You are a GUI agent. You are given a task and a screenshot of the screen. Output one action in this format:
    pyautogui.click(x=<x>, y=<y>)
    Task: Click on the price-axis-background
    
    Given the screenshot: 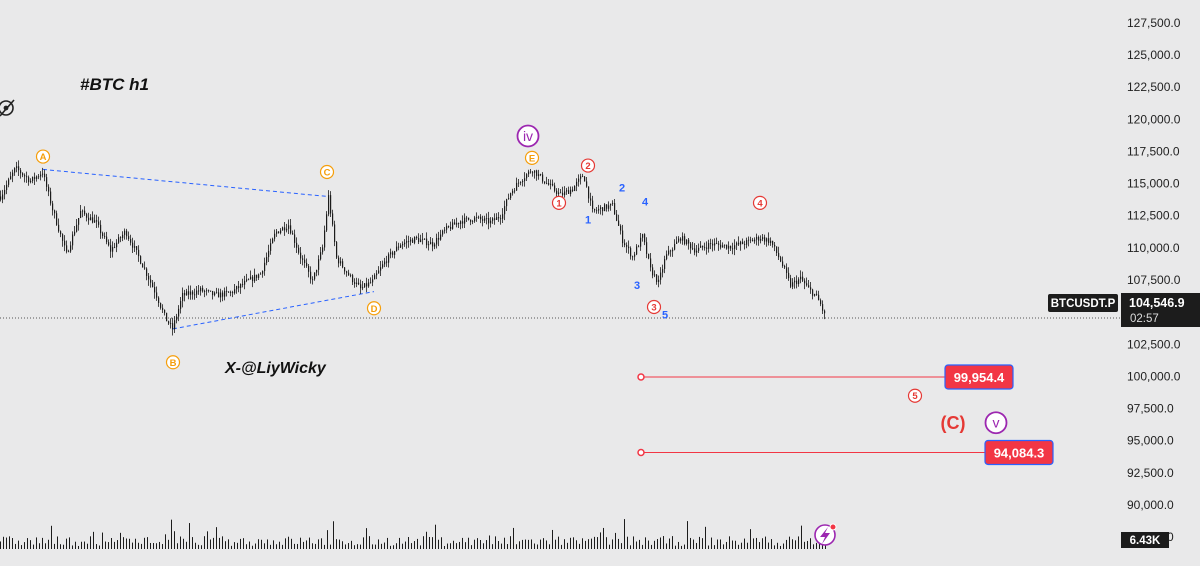 What is the action you would take?
    pyautogui.click(x=1160, y=280)
    